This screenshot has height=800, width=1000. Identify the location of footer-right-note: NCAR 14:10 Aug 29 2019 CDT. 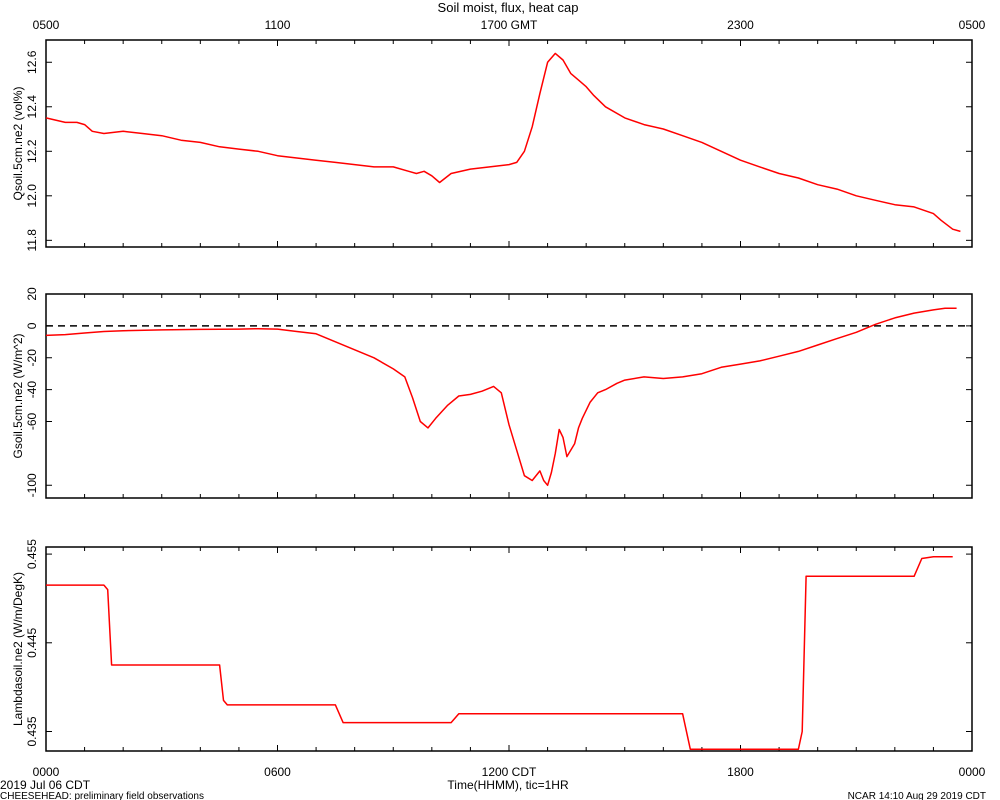
(917, 795).